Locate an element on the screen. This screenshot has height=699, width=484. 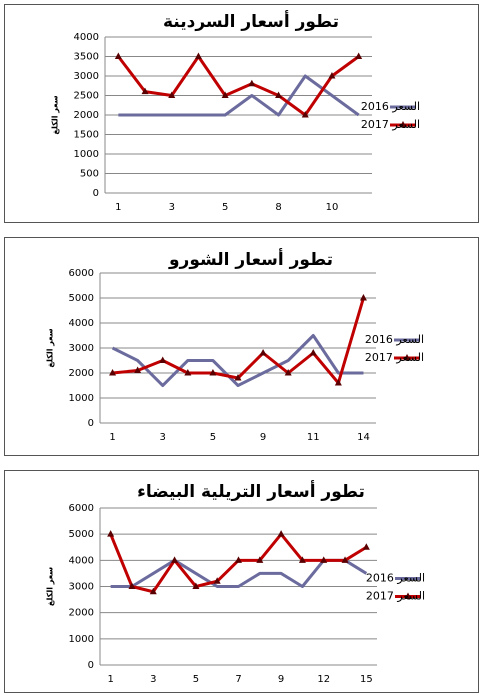
y-tick-label: 500 is located at coordinates (89, 174).